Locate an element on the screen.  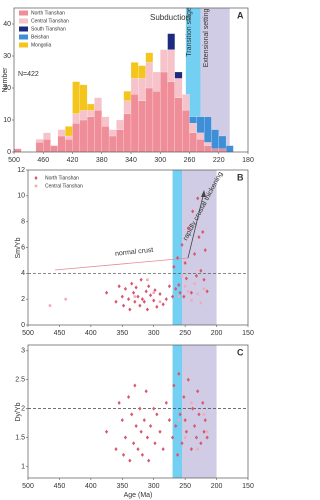
arrow is located at coordinates (121, 264).